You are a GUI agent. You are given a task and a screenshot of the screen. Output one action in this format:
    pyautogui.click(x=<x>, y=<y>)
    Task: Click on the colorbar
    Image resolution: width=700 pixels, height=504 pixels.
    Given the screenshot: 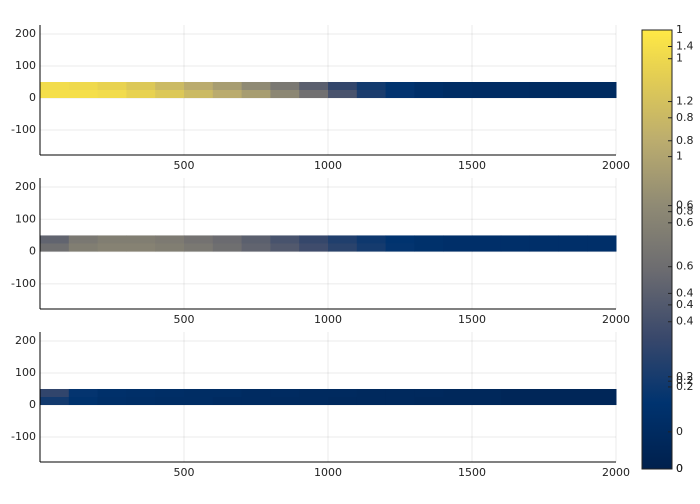 What is the action you would take?
    pyautogui.click(x=657, y=249)
    